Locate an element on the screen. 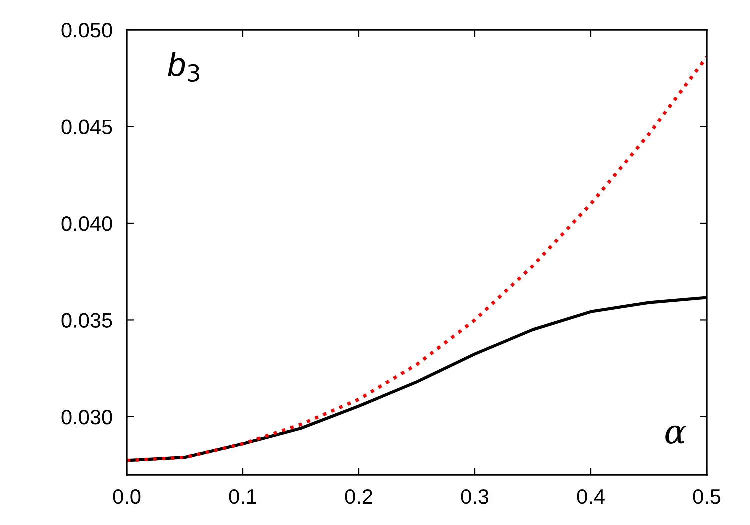 Image resolution: width=750 pixels, height=525 pixels. x-axis-title: α is located at coordinates (676, 435).